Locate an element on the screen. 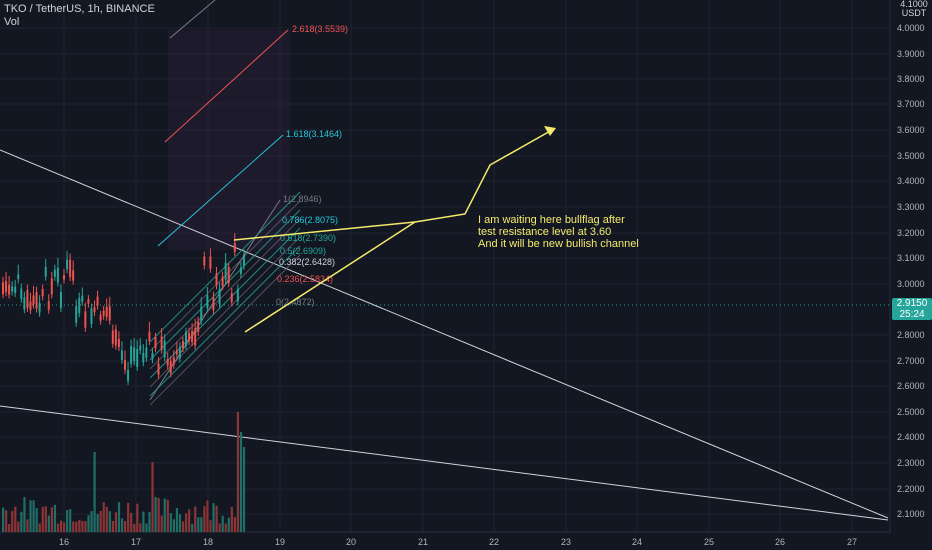 The width and height of the screenshot is (932, 550). time-tick-label: 18 is located at coordinates (208, 542).